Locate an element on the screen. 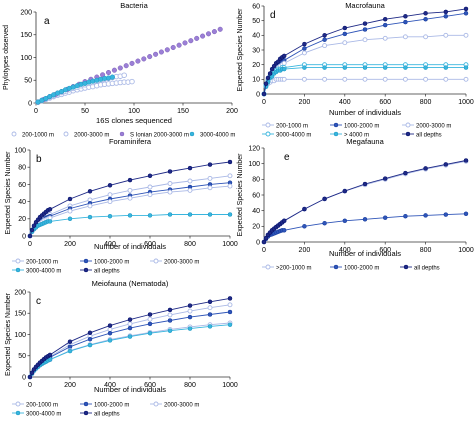 This screenshot has height=423, width=474. legend-item: > 4000 m is located at coordinates (349, 134).